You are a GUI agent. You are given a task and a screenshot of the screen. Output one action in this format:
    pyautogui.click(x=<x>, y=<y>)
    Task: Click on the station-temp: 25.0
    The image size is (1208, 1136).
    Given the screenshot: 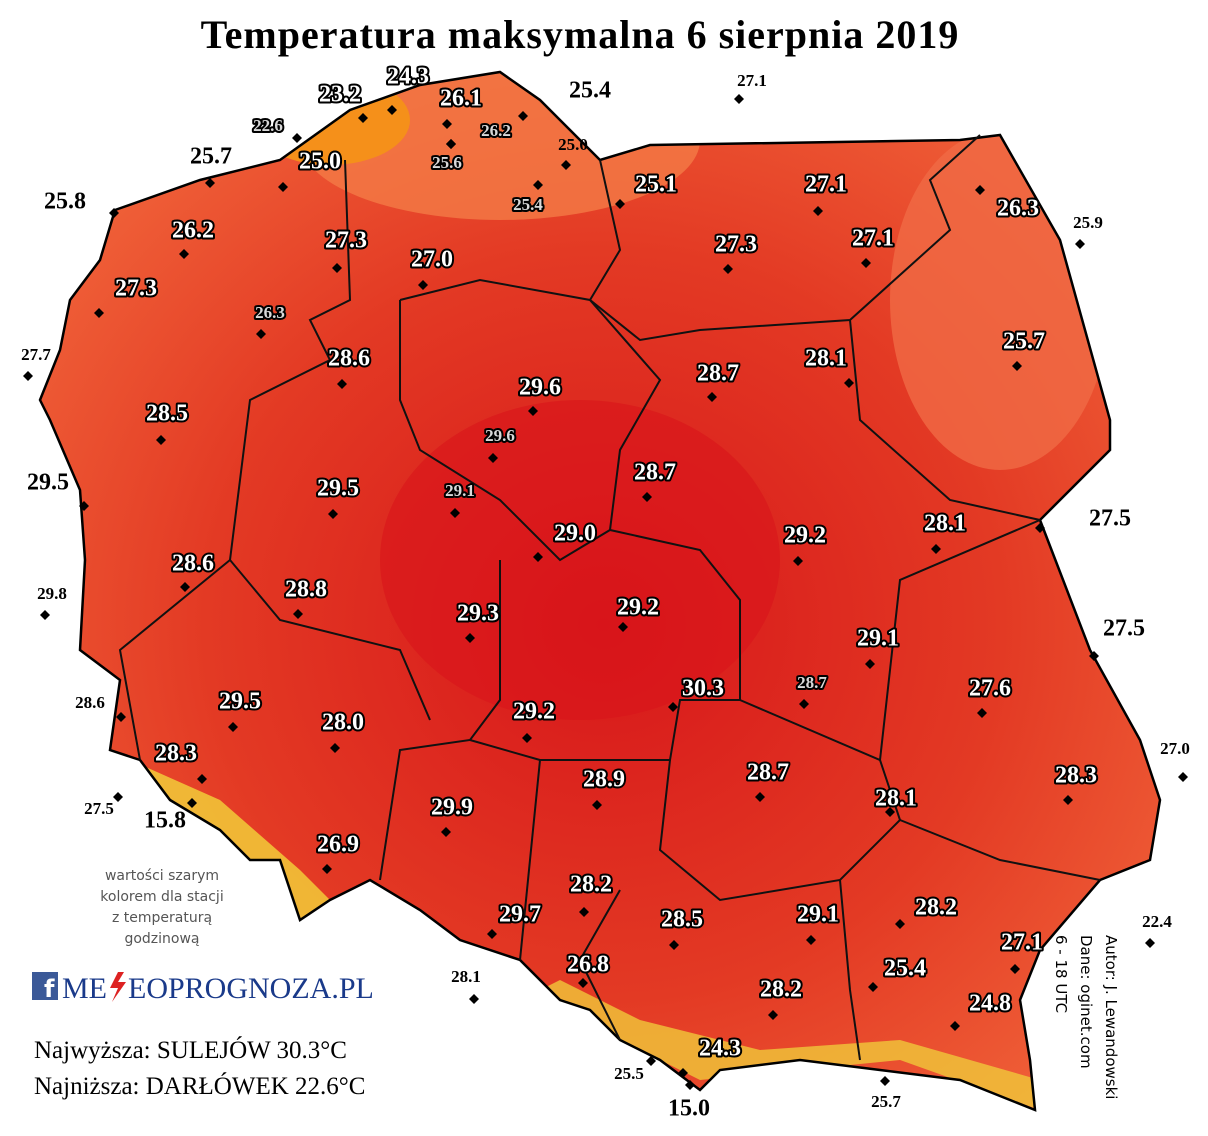 What is the action you would take?
    pyautogui.click(x=320, y=162)
    